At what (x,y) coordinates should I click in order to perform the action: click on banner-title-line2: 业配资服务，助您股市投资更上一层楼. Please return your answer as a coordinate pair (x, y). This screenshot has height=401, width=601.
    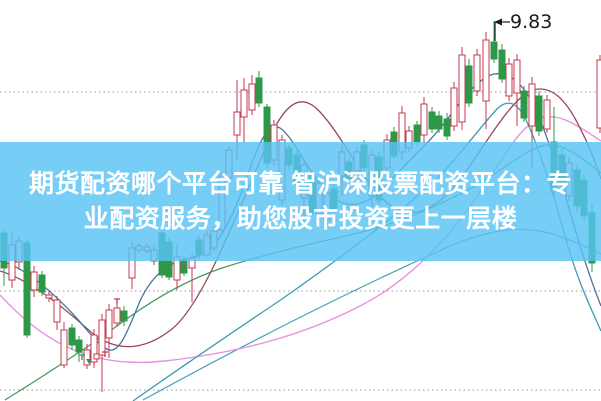
    Looking at the image, I should click on (300, 218).